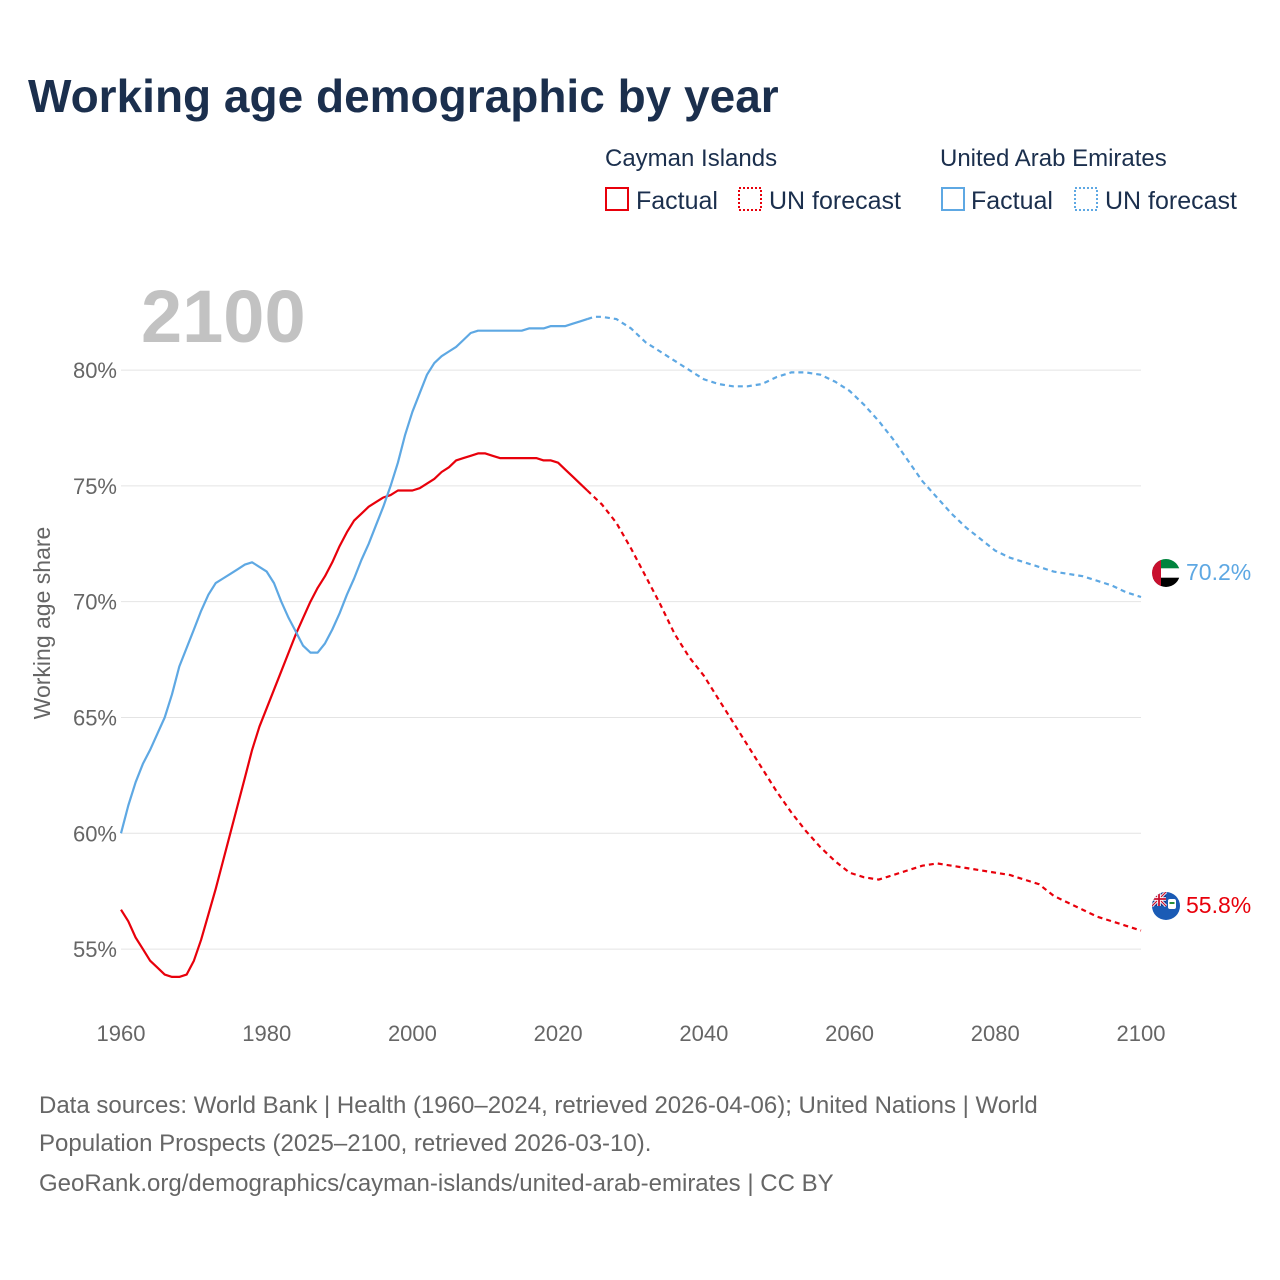  What do you see at coordinates (558, 1033) in the screenshot?
I see `x-tick-label: 2020` at bounding box center [558, 1033].